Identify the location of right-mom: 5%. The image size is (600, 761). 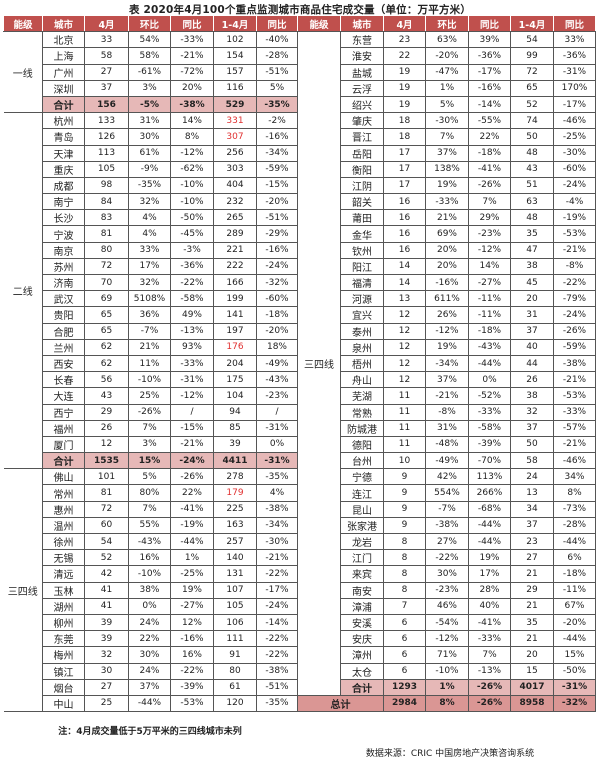
(447, 104).